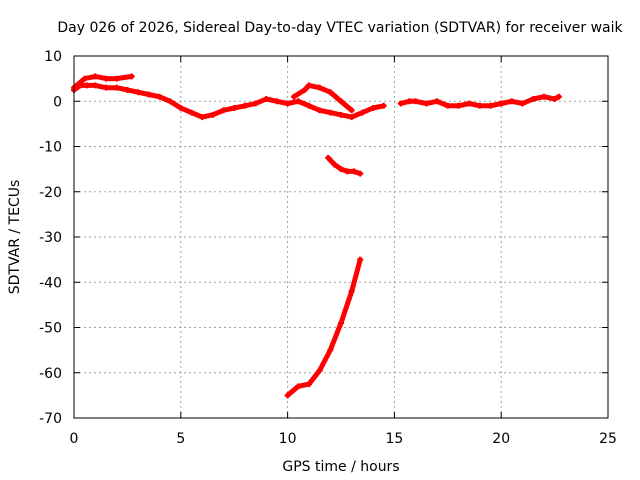 The image size is (640, 480). I want to click on y-tick-label: 10, so click(53, 57).